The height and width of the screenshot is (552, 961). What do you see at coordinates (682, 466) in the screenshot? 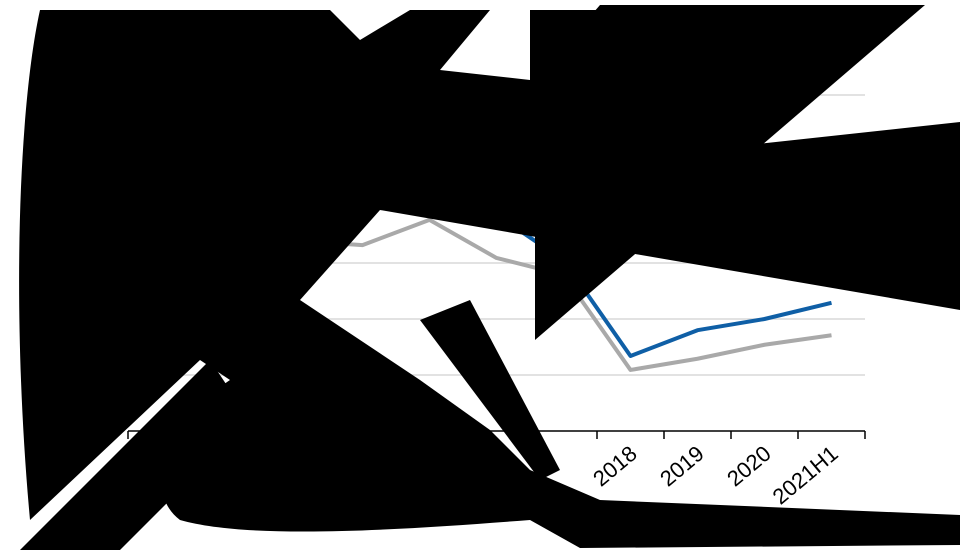
I see `x-tick-label: 2019` at bounding box center [682, 466].